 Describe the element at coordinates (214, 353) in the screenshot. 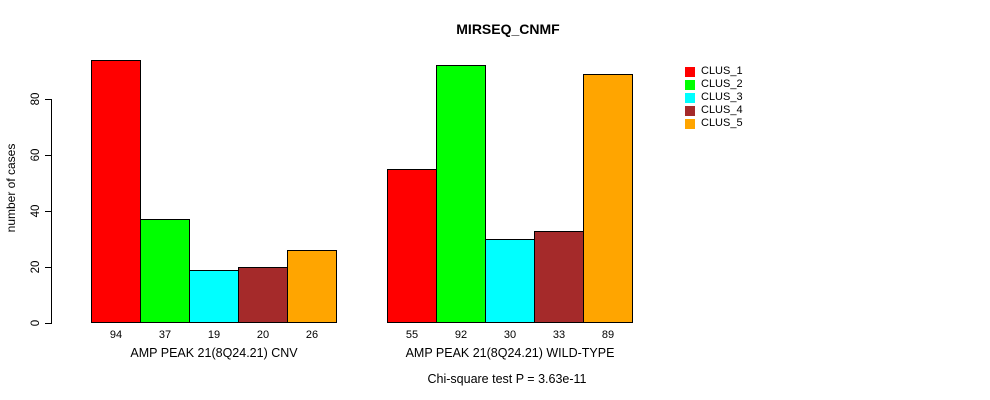

I see `x-group-label: AMP PEAK 21(8Q24.21) CNV` at that location.